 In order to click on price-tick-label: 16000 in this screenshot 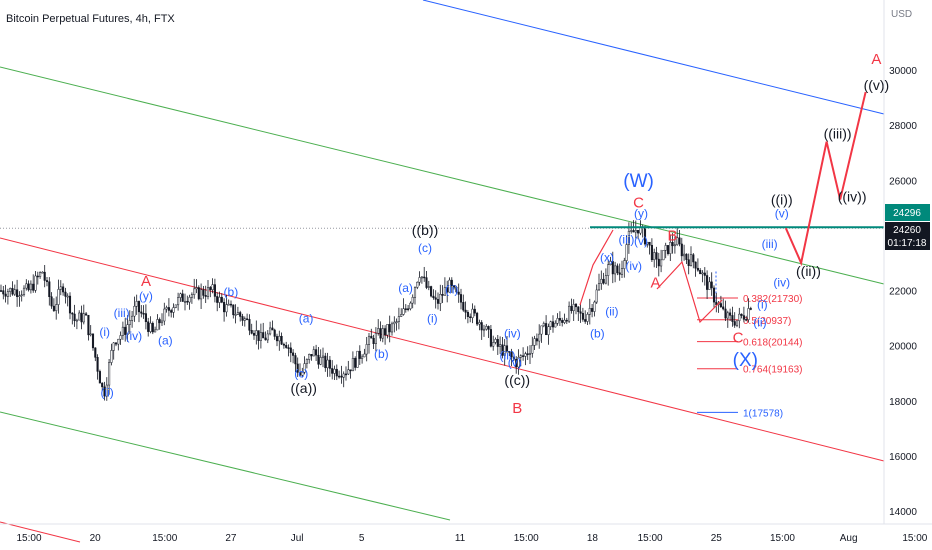, I will do `click(903, 457)`.